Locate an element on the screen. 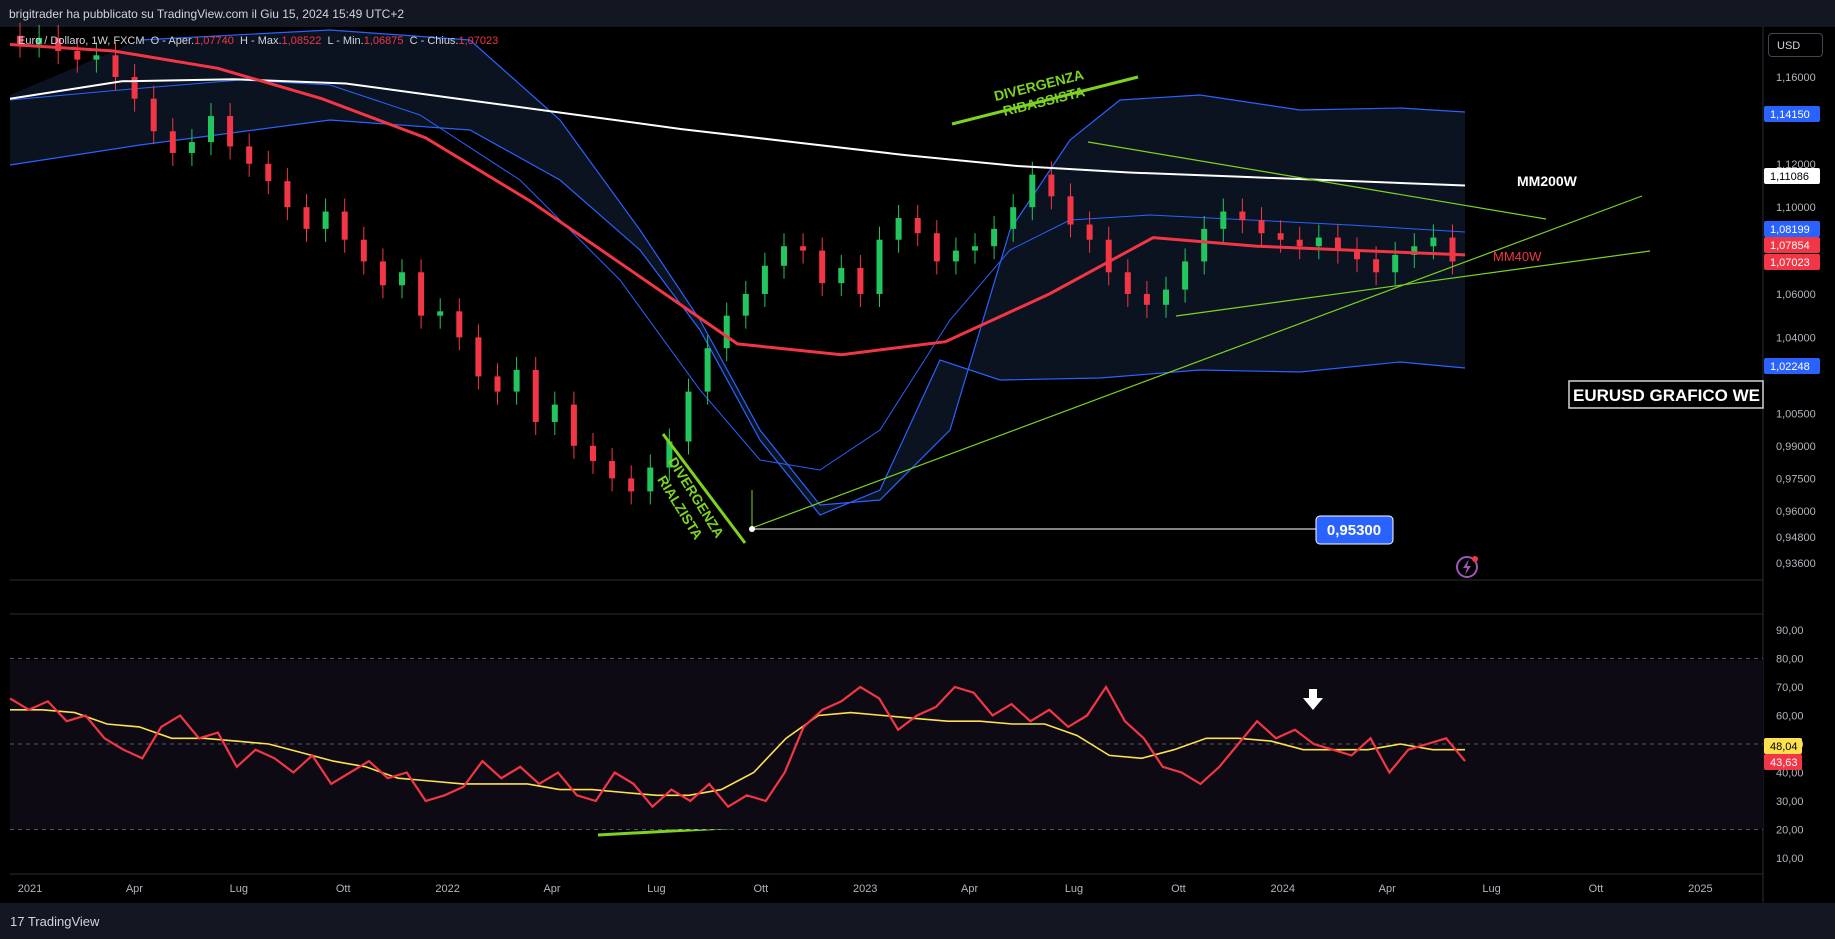 The image size is (1835, 939). price-tick: 0,93600 is located at coordinates (1796, 564).